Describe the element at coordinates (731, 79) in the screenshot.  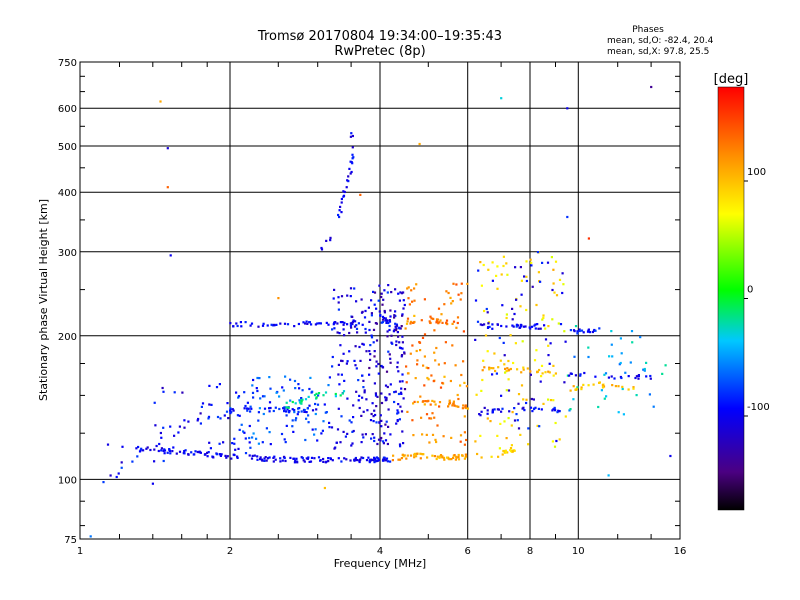
I see `colorbar-label: [deg]` at that location.